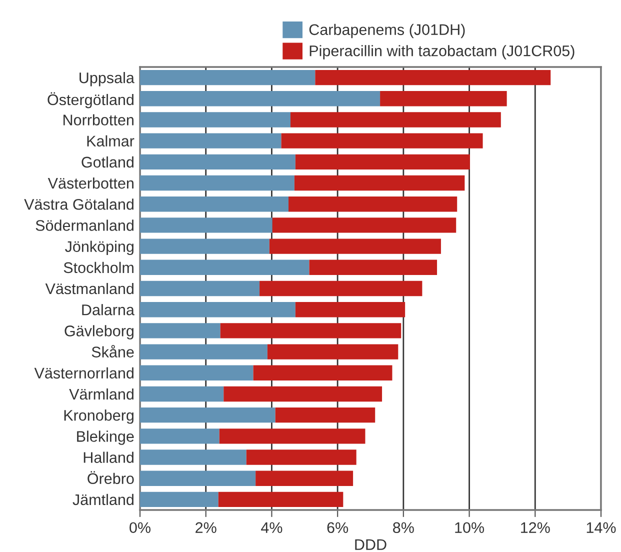  Describe the element at coordinates (99, 248) in the screenshot. I see `y-tick-label: Jönköping` at that location.